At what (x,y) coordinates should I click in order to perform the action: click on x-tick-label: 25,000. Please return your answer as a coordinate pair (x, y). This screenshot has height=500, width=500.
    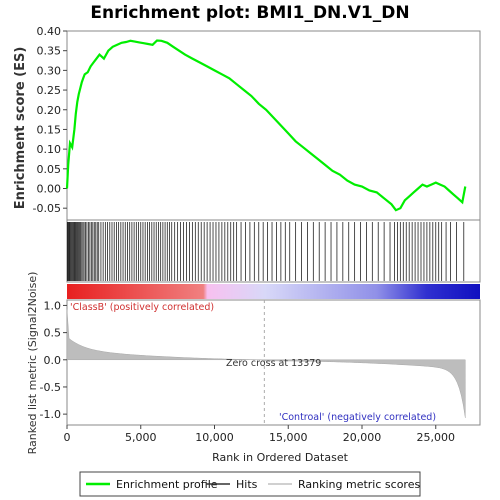
    Looking at the image, I should click on (436, 437).